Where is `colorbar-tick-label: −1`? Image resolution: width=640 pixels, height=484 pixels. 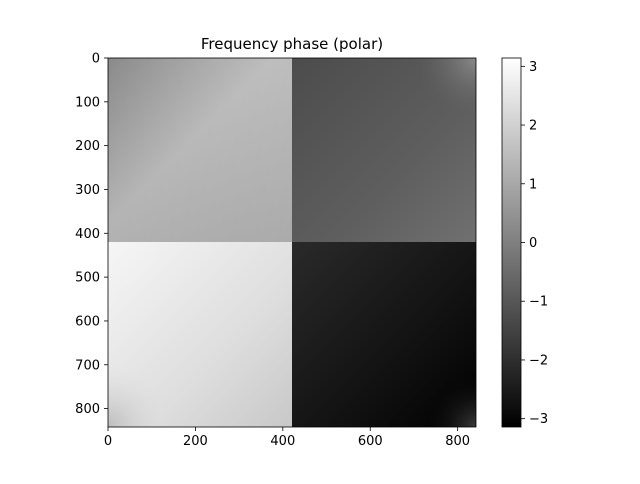 colorbar-tick-label: −1 is located at coordinates (538, 302).